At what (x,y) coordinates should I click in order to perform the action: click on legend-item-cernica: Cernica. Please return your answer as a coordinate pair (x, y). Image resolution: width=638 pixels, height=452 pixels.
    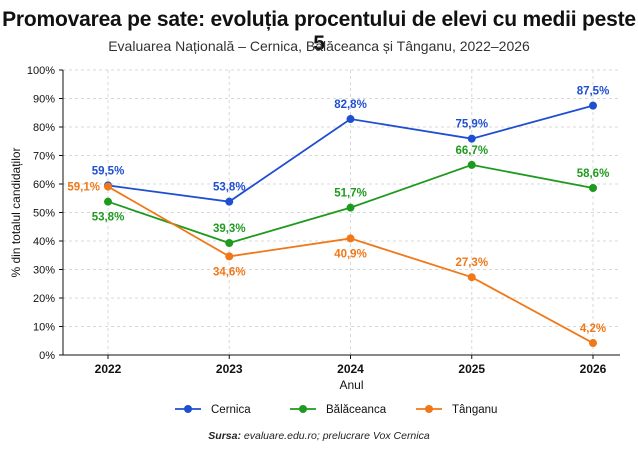
    Looking at the image, I should click on (213, 410).